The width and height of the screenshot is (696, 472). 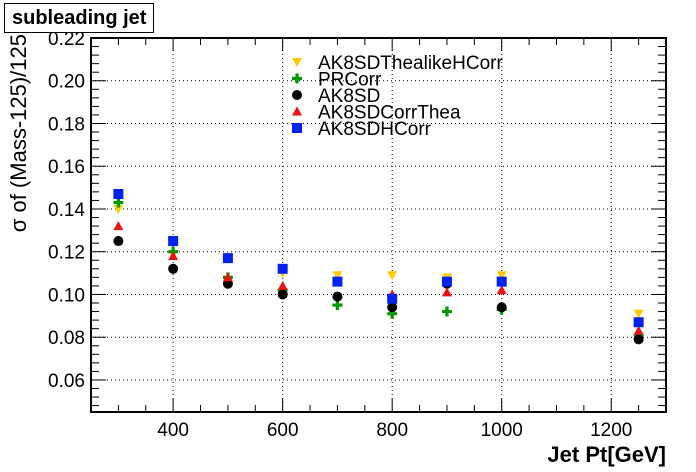 What do you see at coordinates (66, 338) in the screenshot?
I see `y-tick-label: 0.08` at bounding box center [66, 338].